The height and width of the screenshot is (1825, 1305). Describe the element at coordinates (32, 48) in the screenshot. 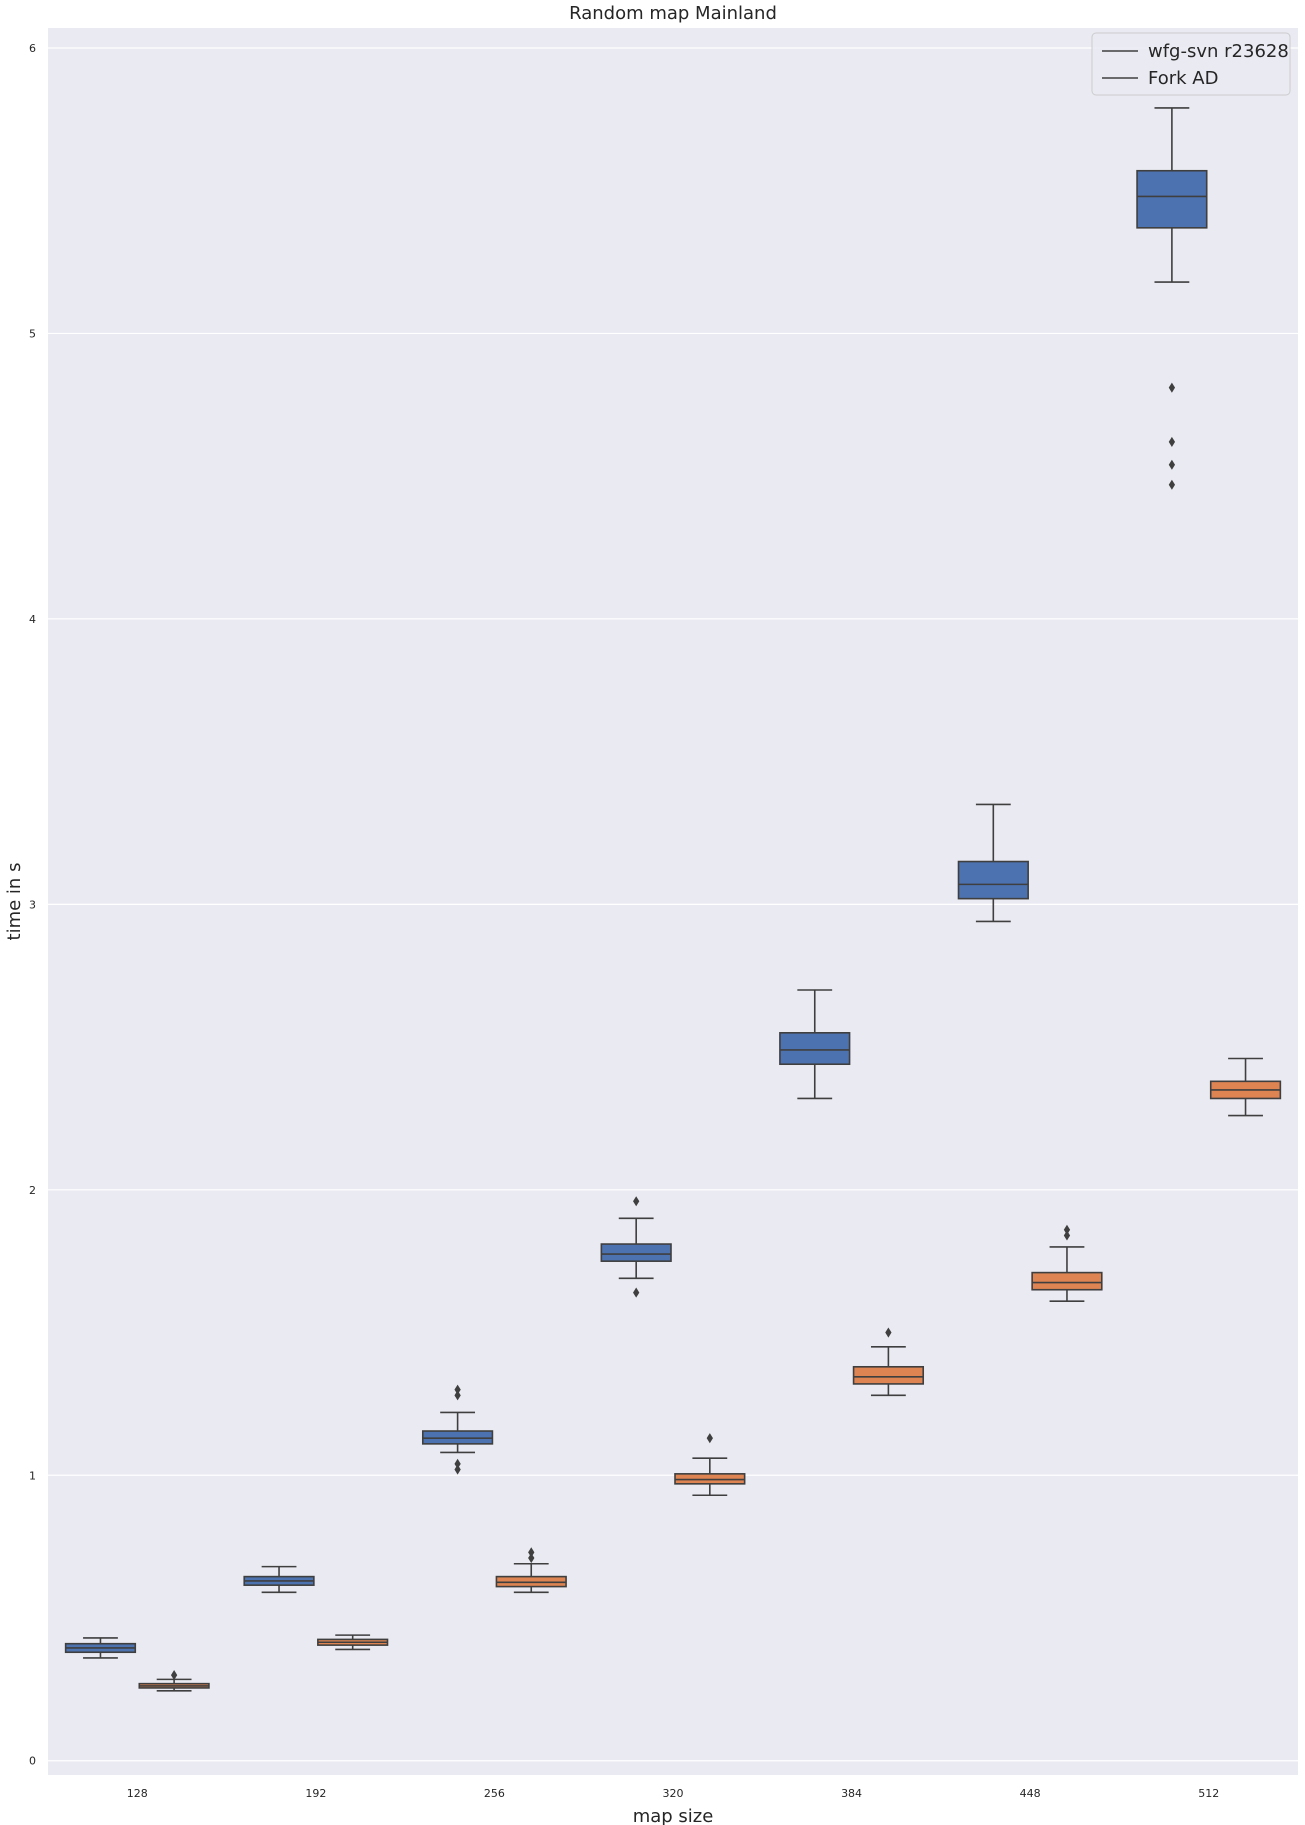

I see `y-tick-label: 6` at that location.